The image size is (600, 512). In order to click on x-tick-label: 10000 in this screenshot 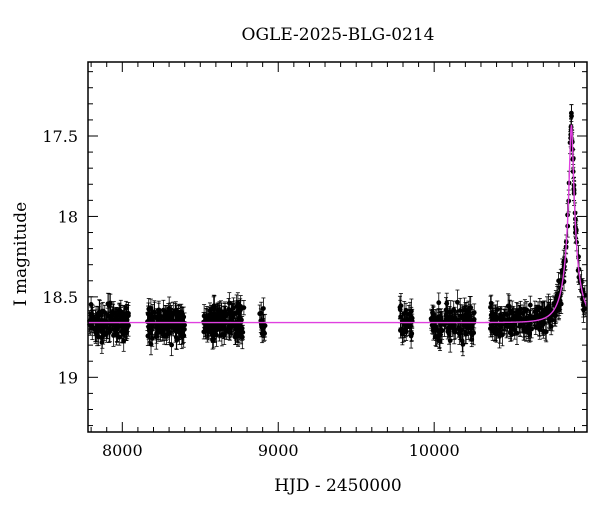, I will do `click(434, 450)`.